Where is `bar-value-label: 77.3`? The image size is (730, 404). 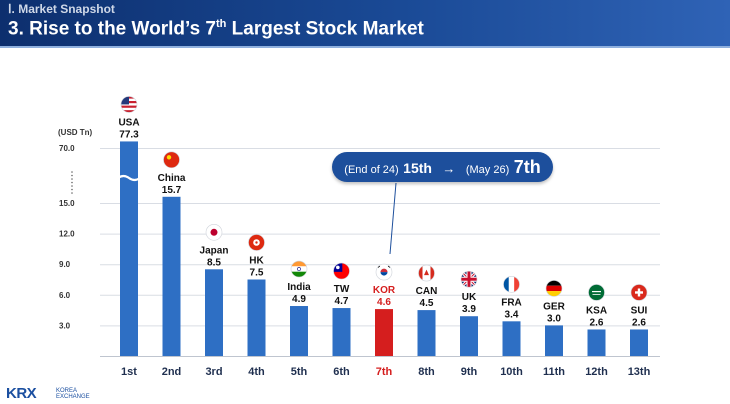 bar-value-label: 77.3 is located at coordinates (129, 134).